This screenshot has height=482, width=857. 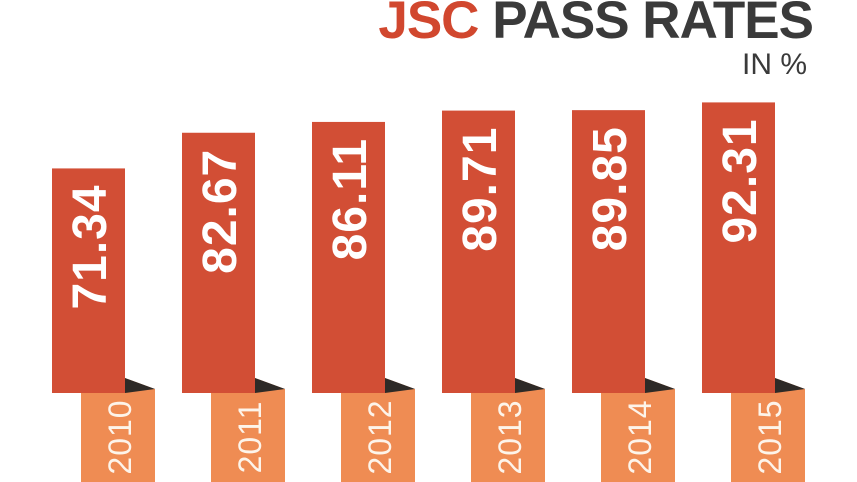 I want to click on bar-value-label: 89.85, so click(x=610, y=188).